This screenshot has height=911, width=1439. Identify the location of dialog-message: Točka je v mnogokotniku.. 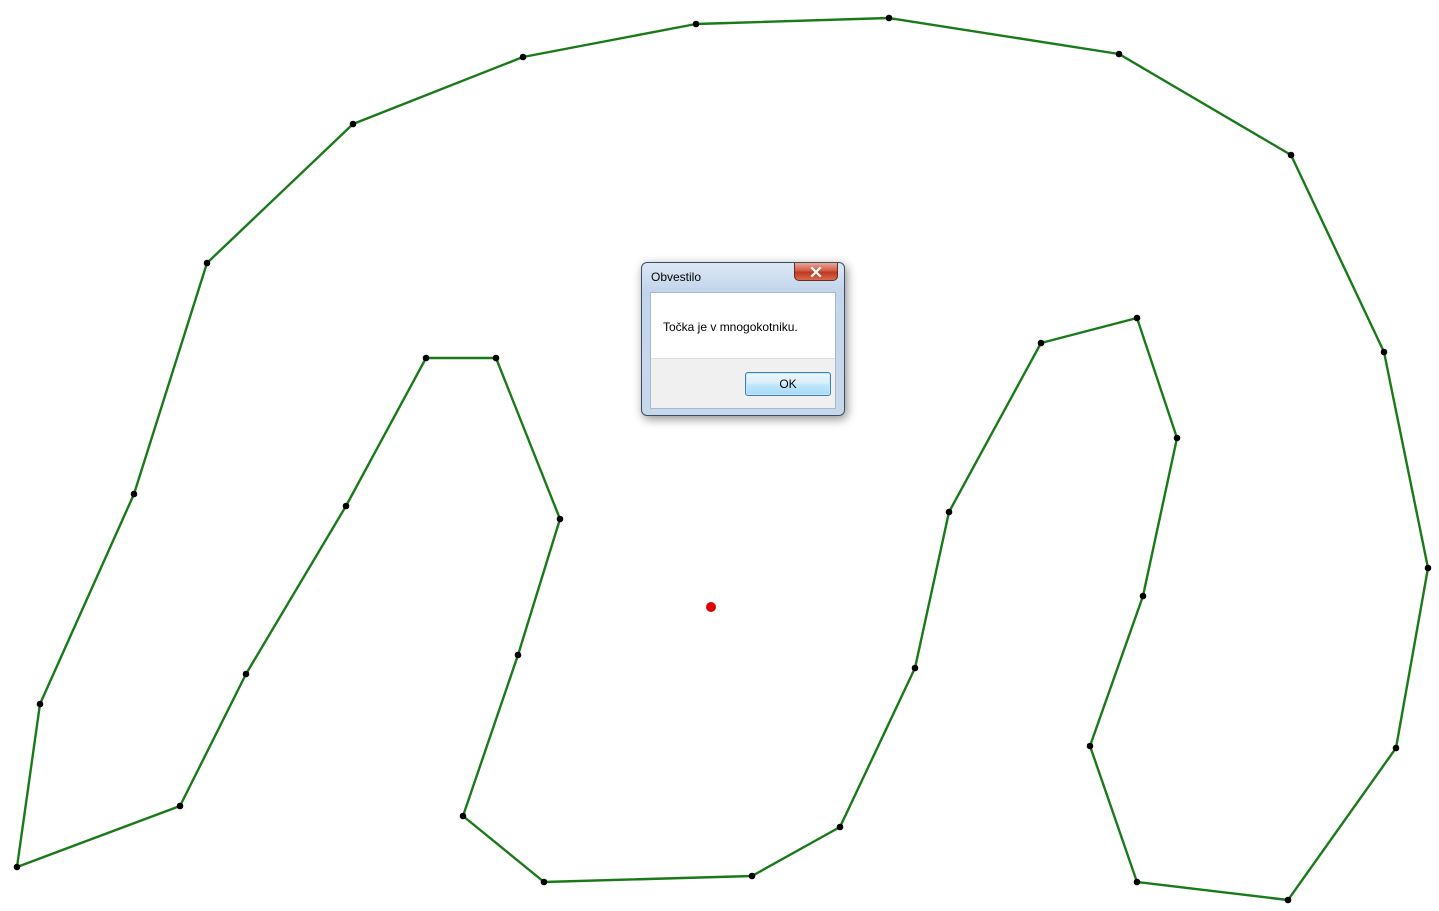
(730, 327).